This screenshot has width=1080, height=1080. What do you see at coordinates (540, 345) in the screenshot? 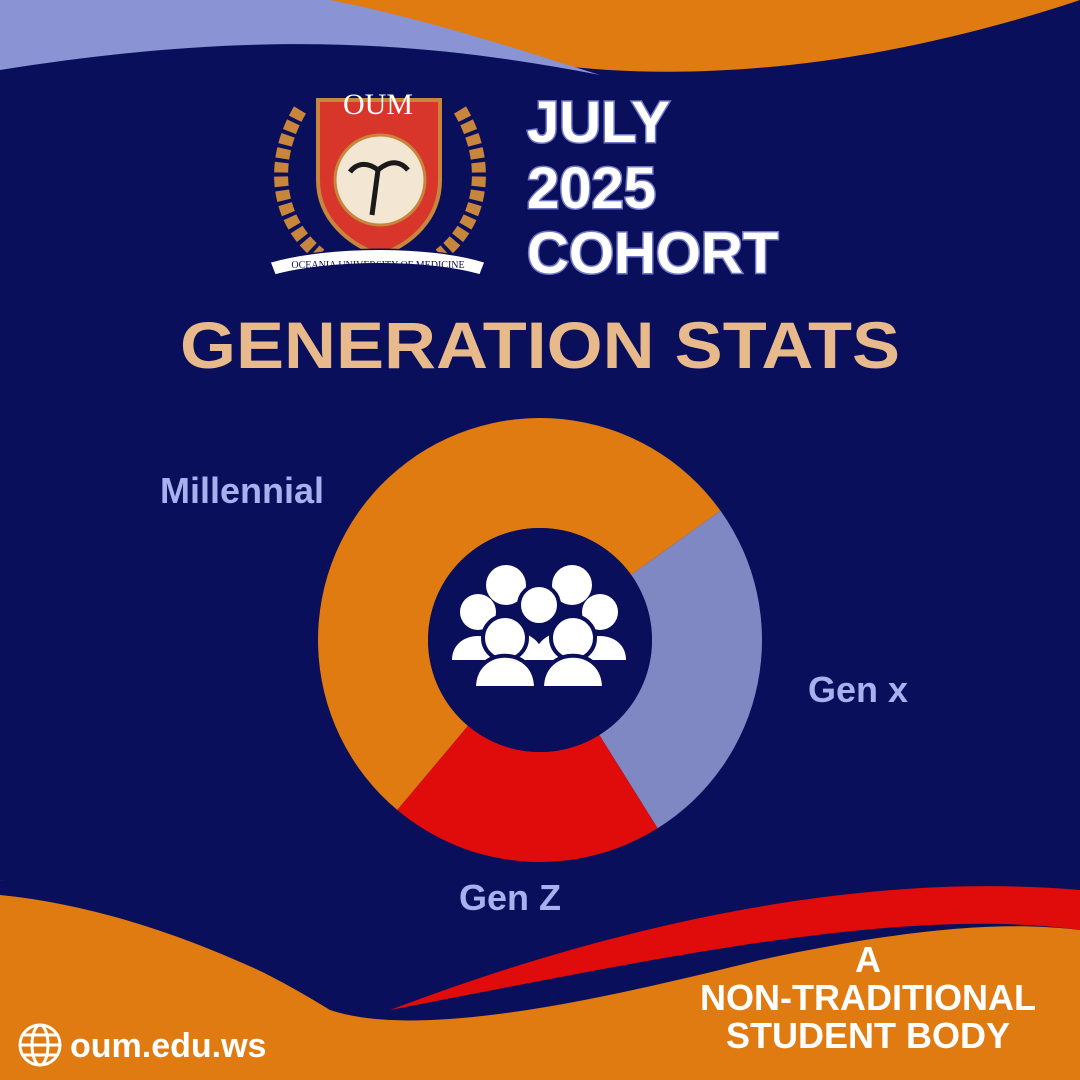
I see `chart-title: GENERATION STATS` at bounding box center [540, 345].